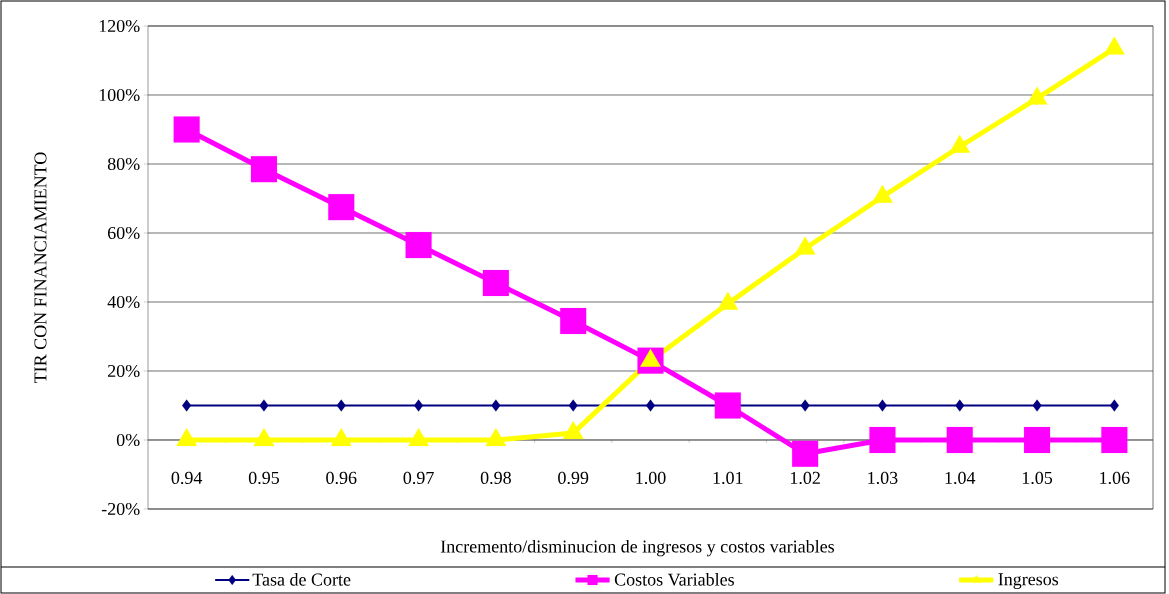 The height and width of the screenshot is (594, 1169). I want to click on legend-label: Costos Variables, so click(674, 579).